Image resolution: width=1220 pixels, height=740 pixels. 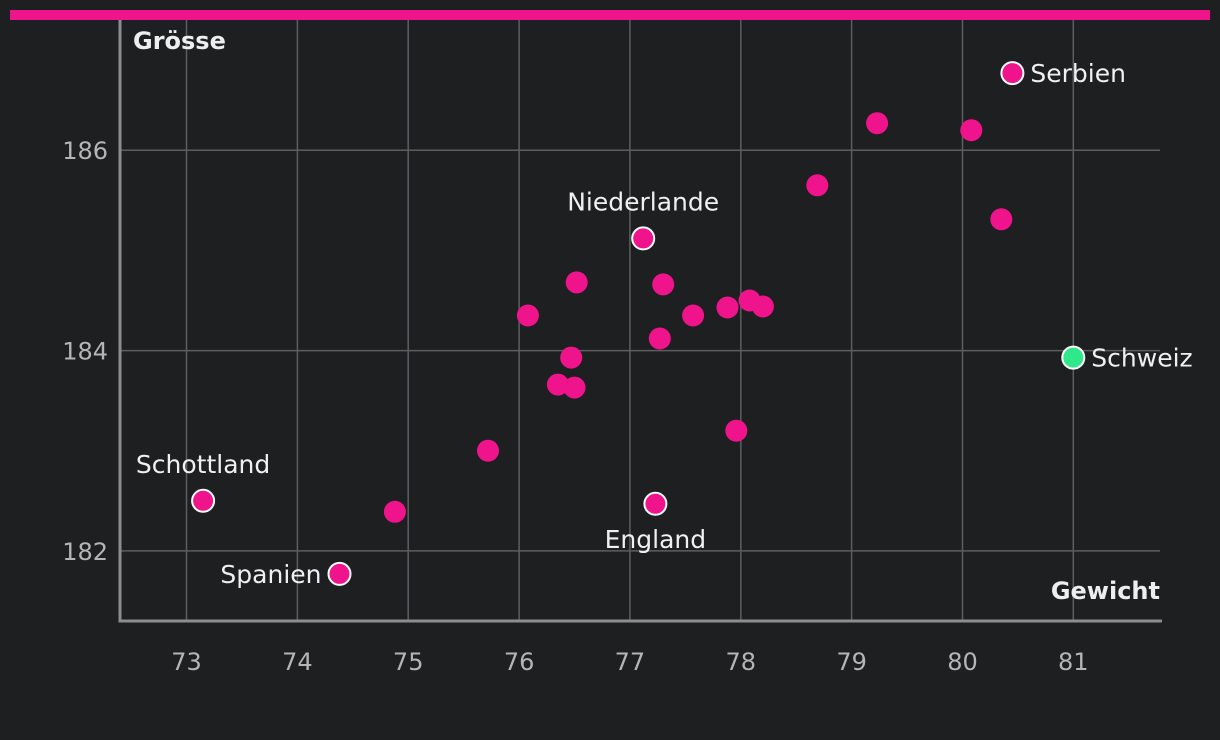 What do you see at coordinates (85, 552) in the screenshot?
I see `y-tick-label: 182` at bounding box center [85, 552].